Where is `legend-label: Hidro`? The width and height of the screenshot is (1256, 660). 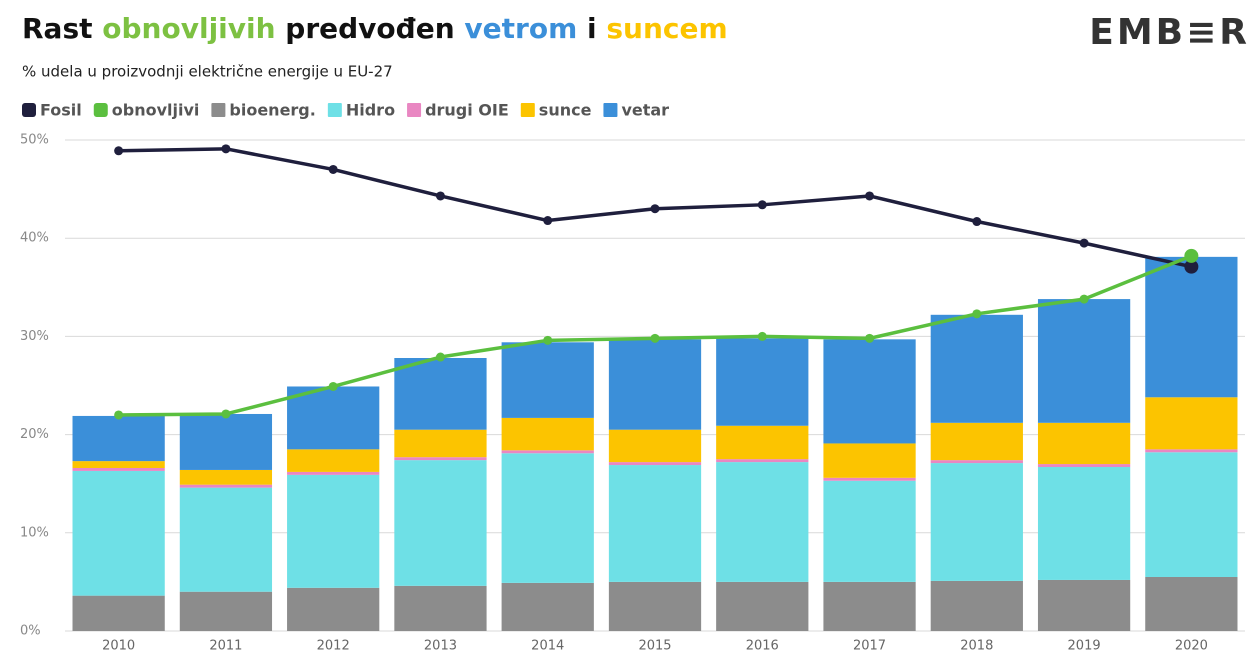
legend-label: Hidro is located at coordinates (370, 110).